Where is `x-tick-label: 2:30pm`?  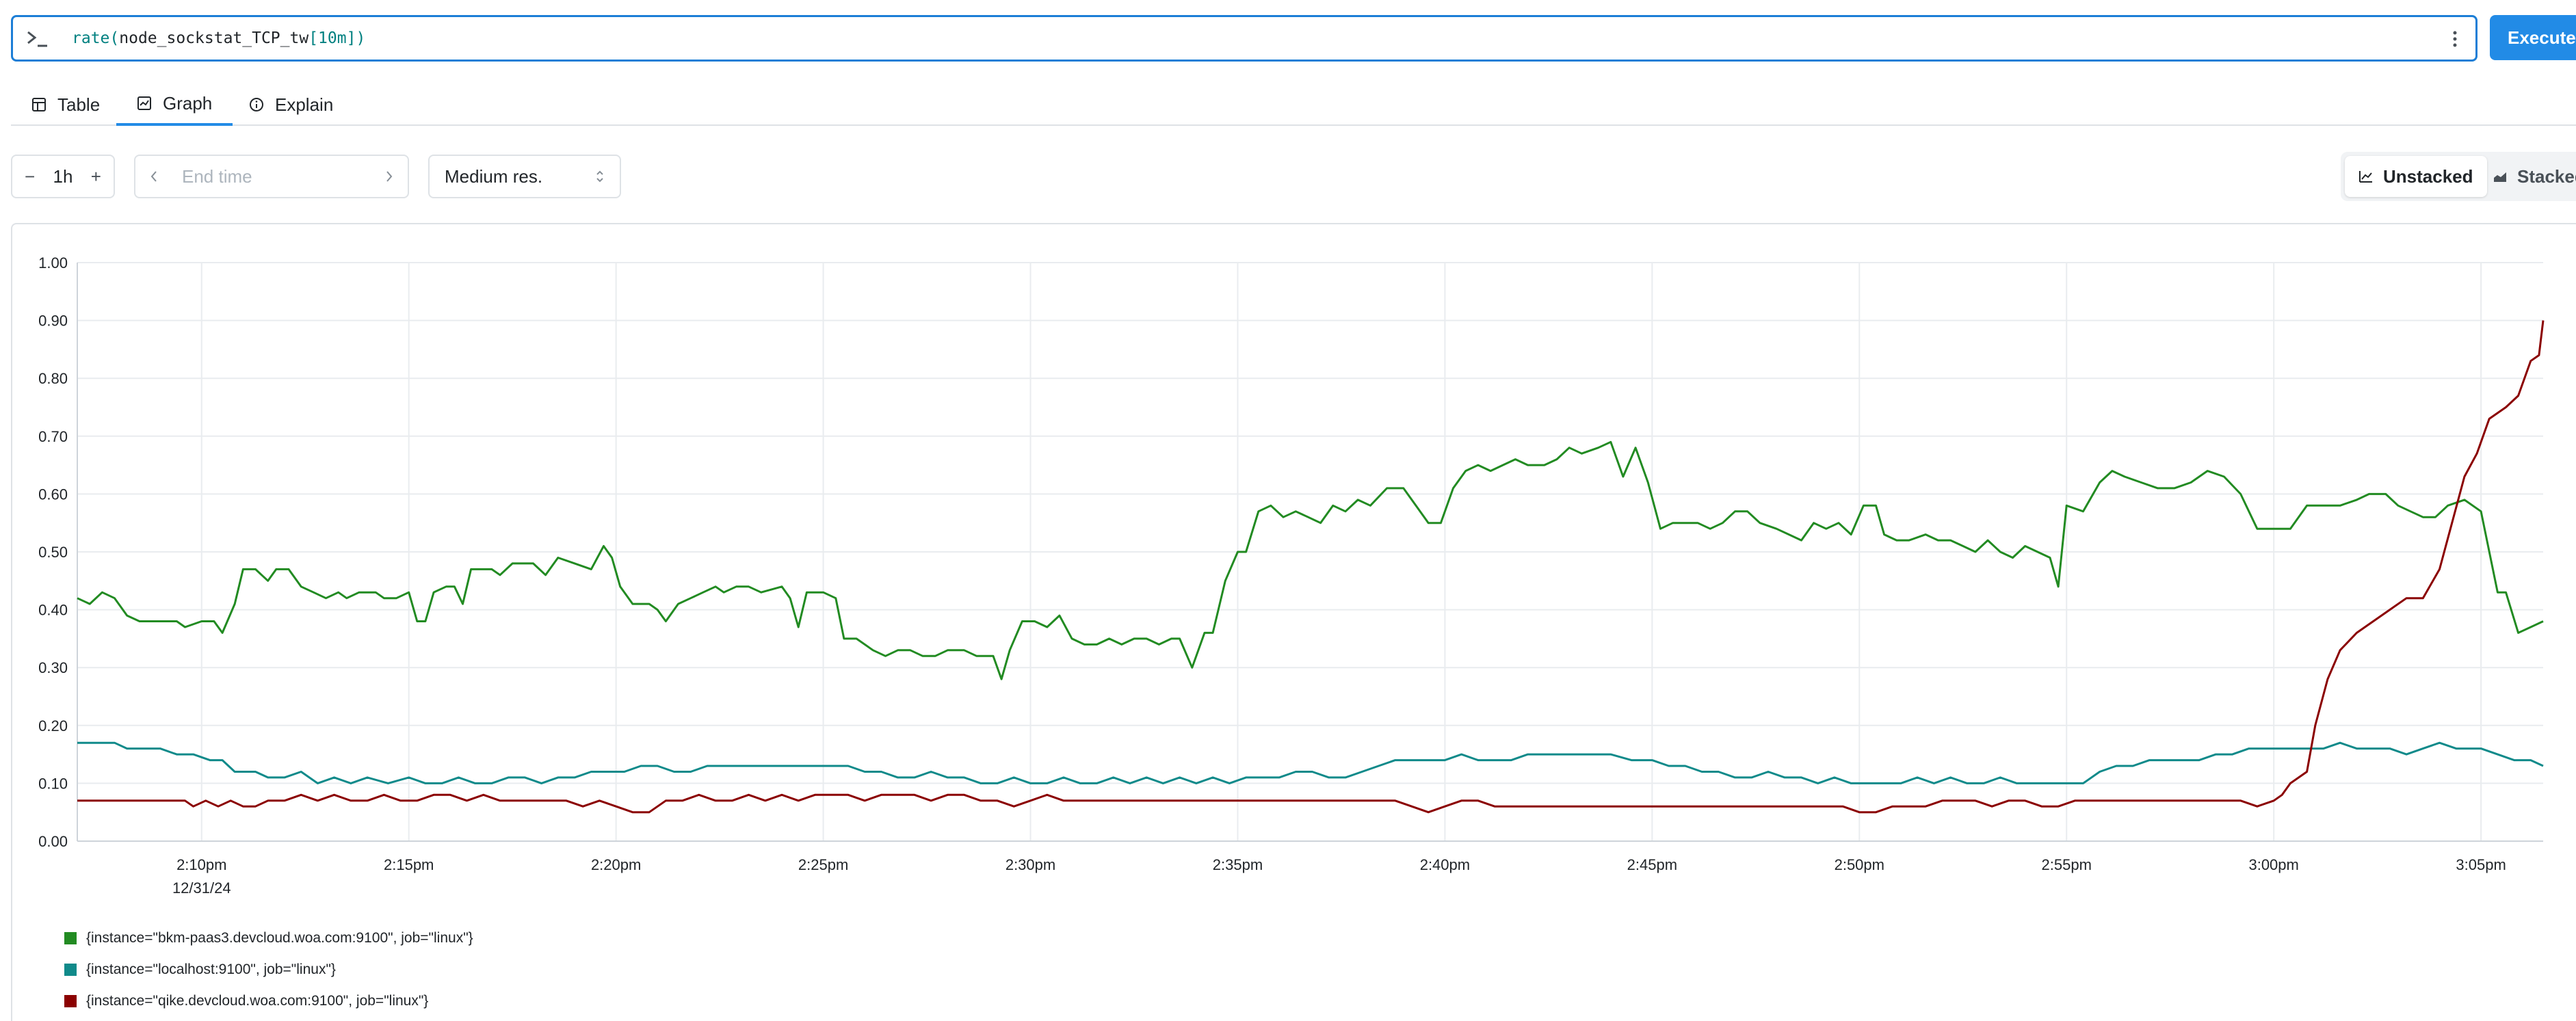
x-tick-label: 2:30pm is located at coordinates (1030, 864).